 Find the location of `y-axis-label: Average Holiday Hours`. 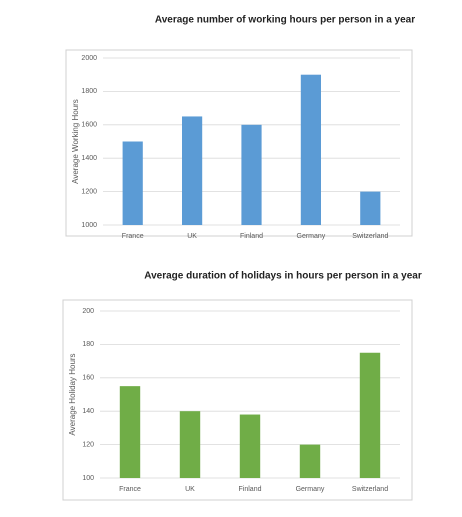

y-axis-label: Average Holiday Hours is located at coordinates (72, 394).